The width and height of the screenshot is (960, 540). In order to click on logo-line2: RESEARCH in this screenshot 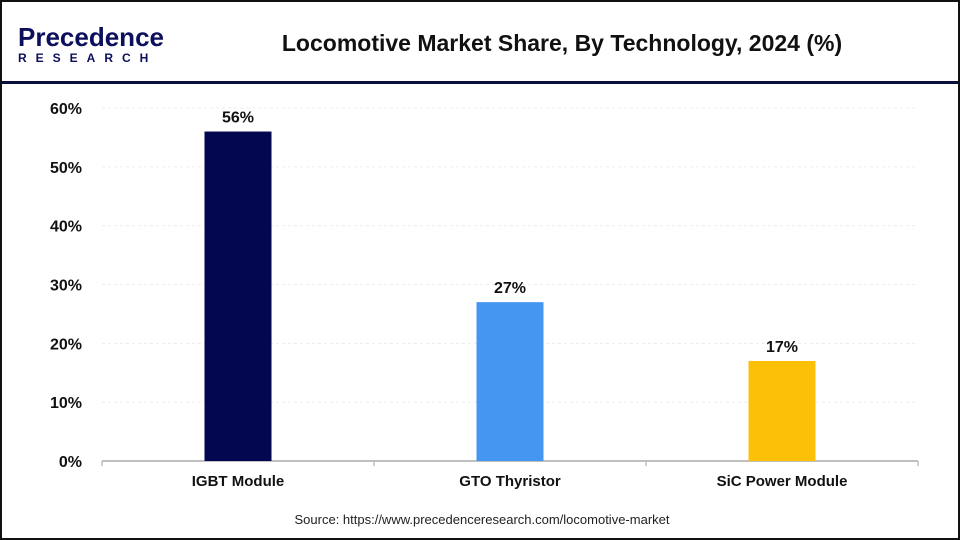, I will do `click(88, 58)`.